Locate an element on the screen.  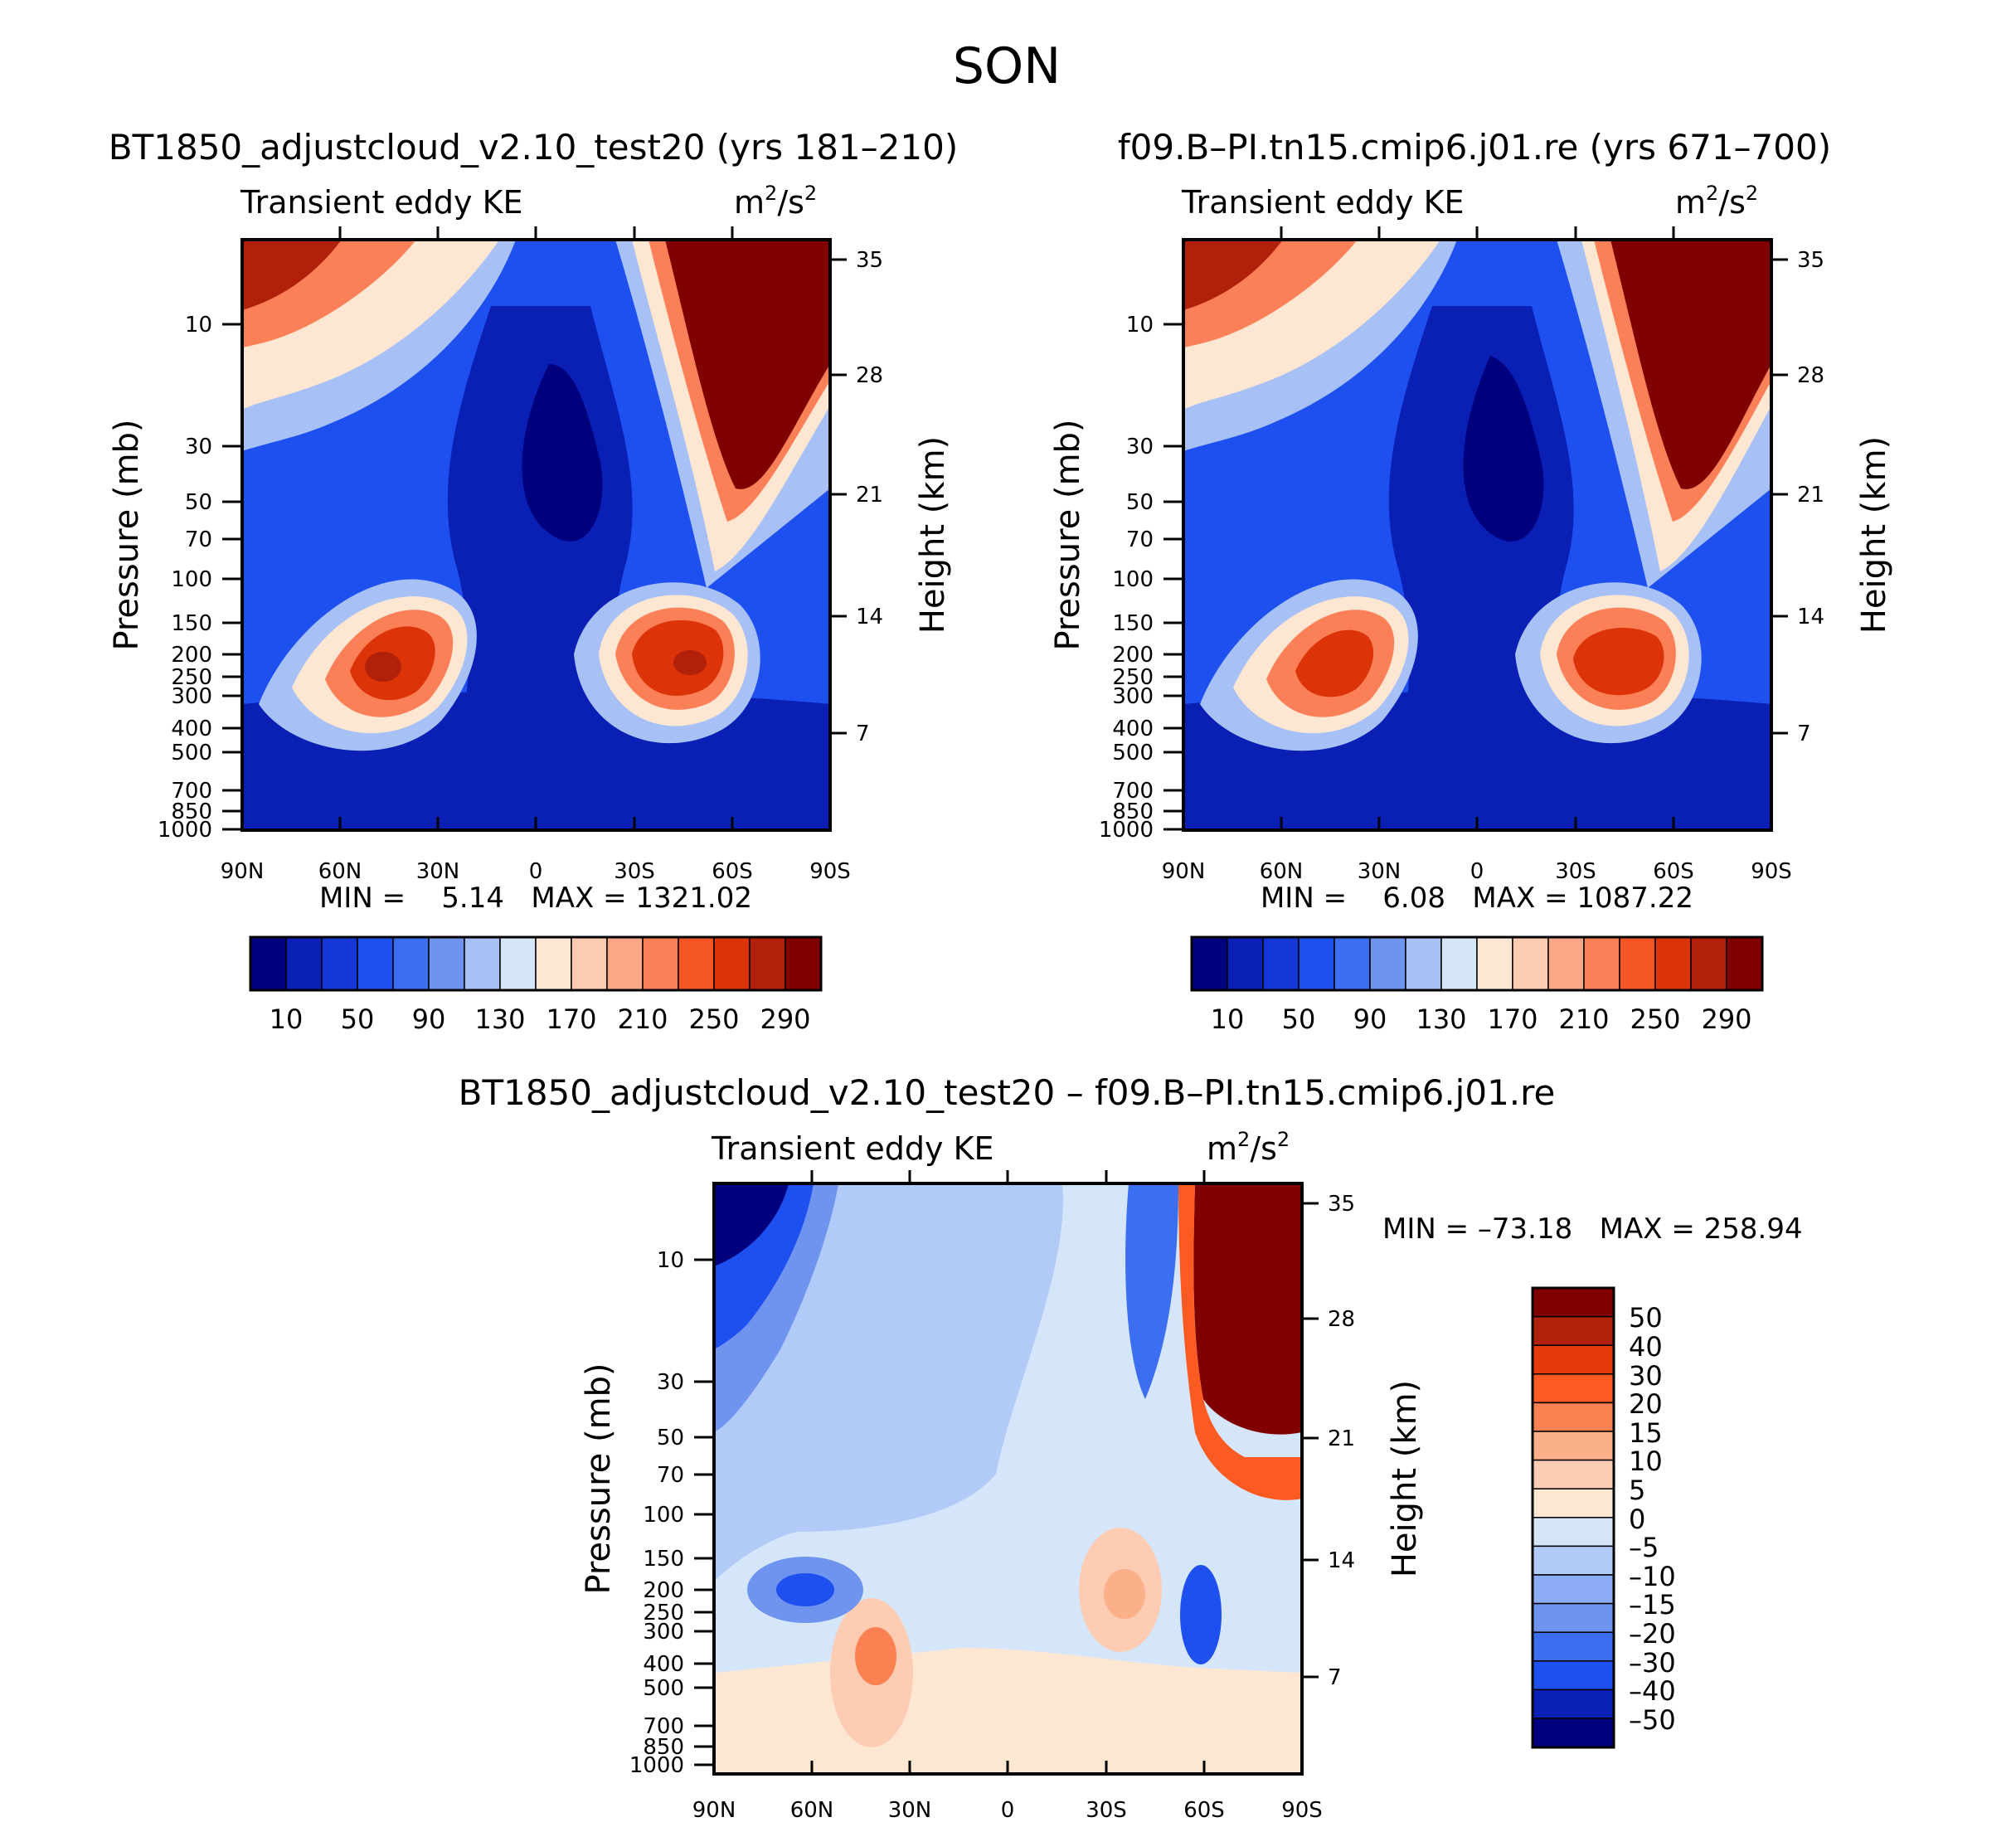
nh-polar-core is located at coordinates (751, 1224).